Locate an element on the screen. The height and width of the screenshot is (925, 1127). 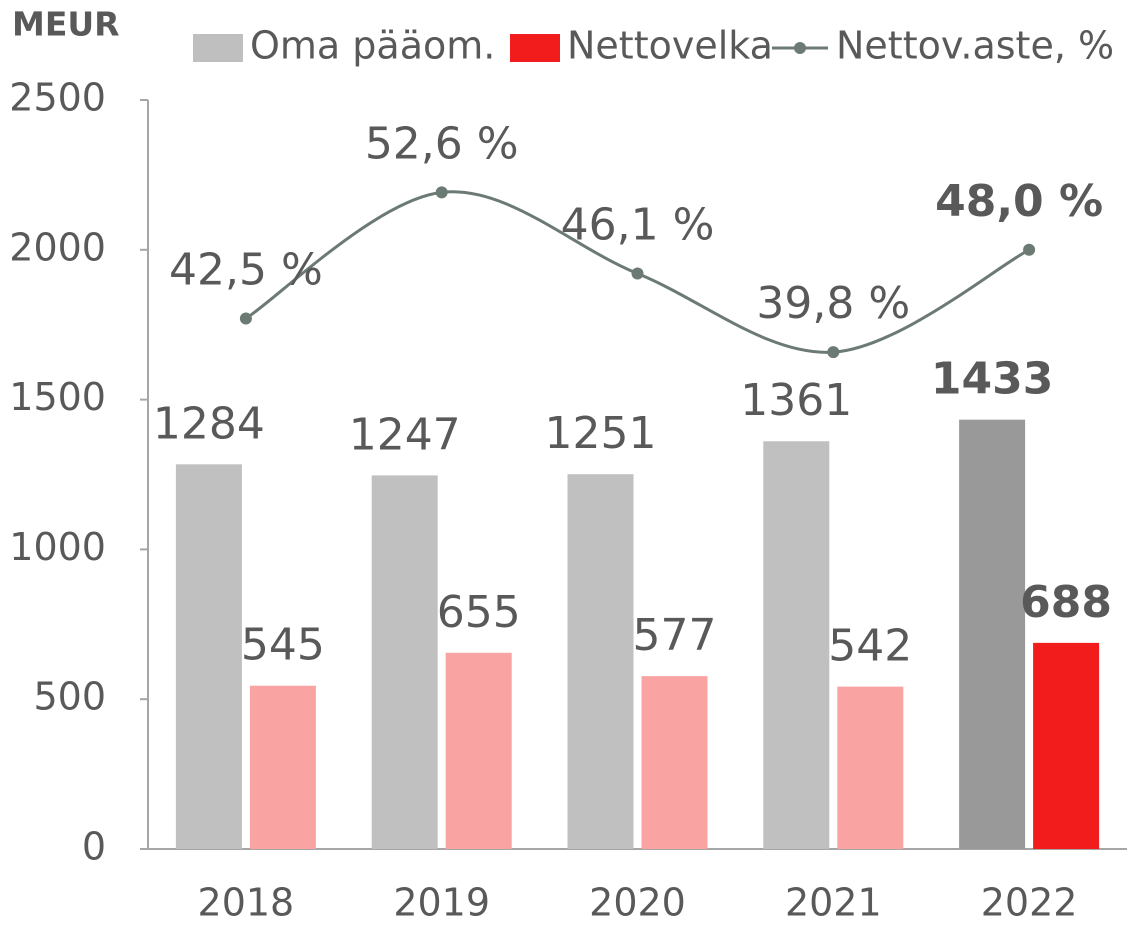
x-tick-label: 2019 is located at coordinates (441, 903).